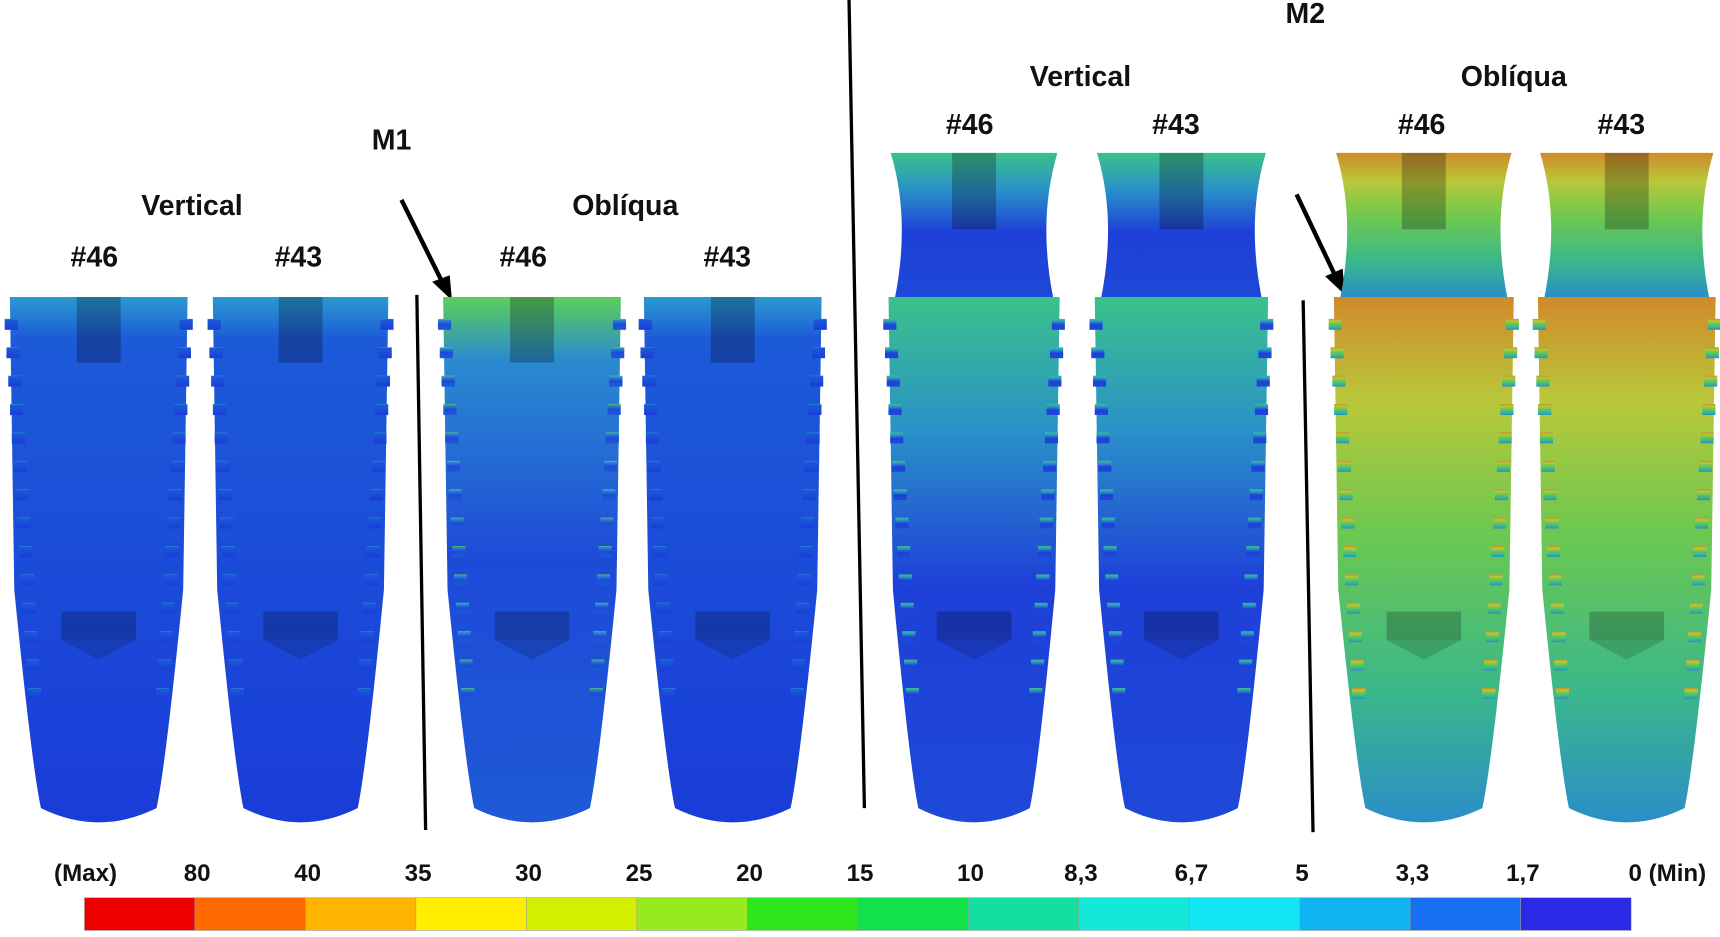 Image resolution: width=1720 pixels, height=937 pixels. What do you see at coordinates (749, 873) in the screenshot?
I see `scale-label: 20` at bounding box center [749, 873].